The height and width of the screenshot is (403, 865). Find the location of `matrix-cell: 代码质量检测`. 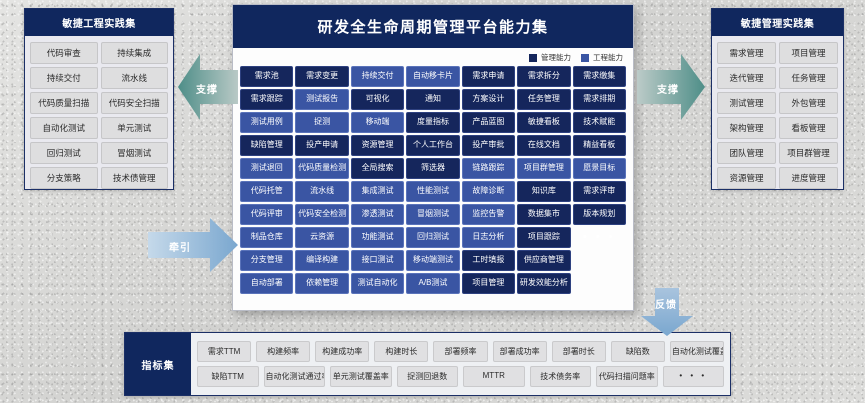

matrix-cell: 代码质量检测 is located at coordinates (322, 168).